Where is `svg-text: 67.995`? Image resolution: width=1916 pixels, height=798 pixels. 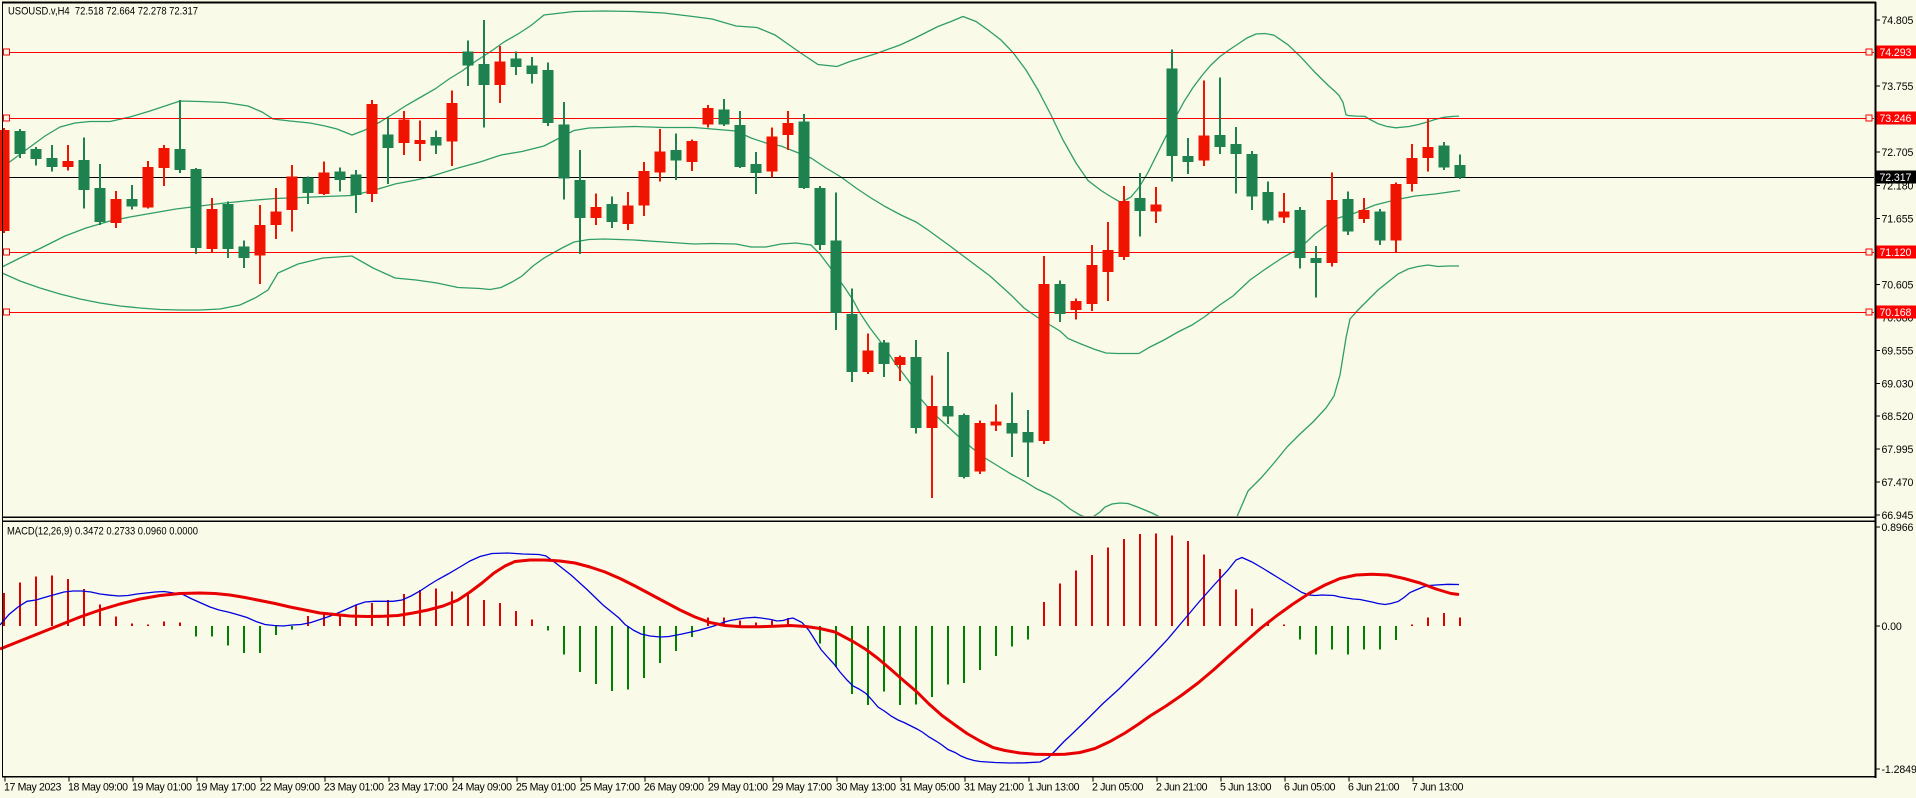
svg-text: 67.995 is located at coordinates (1898, 450).